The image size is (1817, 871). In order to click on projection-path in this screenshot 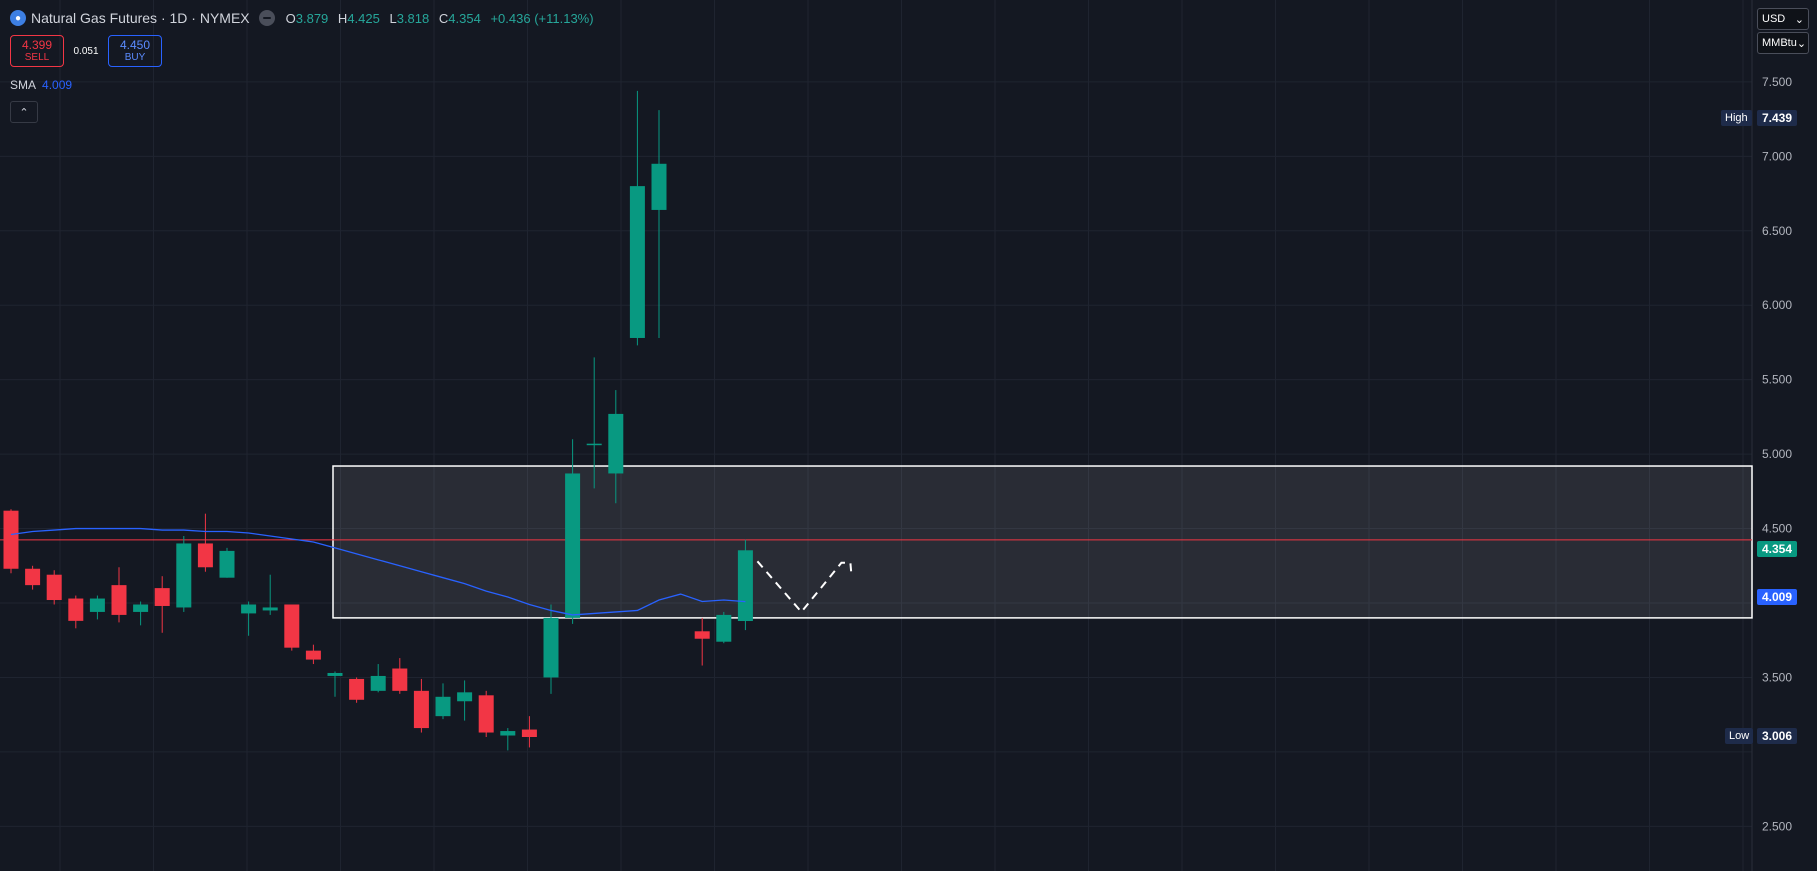, I will do `click(804, 587)`.